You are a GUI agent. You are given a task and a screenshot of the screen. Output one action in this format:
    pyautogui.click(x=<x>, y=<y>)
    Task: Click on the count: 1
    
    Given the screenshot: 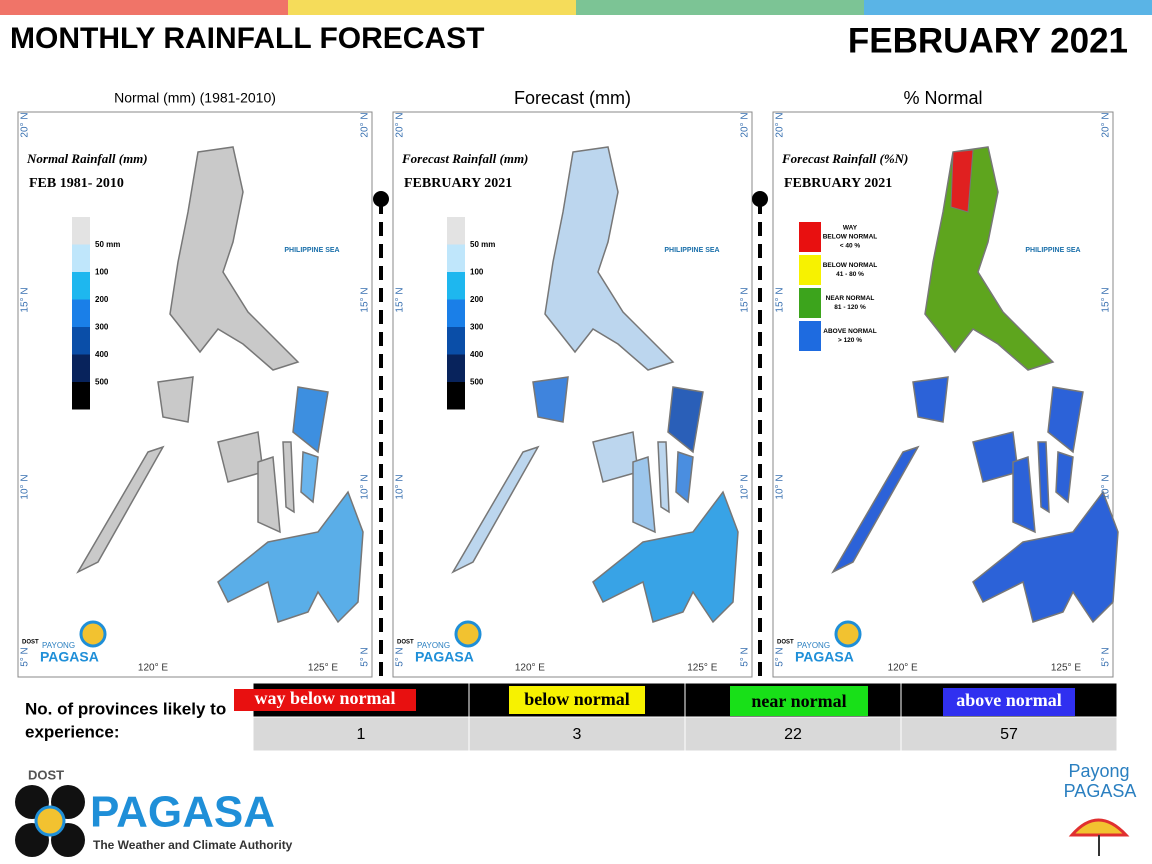 What is the action you would take?
    pyautogui.click(x=361, y=734)
    